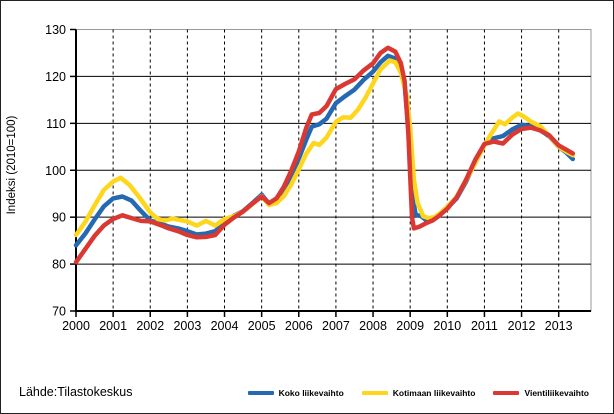 The width and height of the screenshot is (614, 414). What do you see at coordinates (225, 326) in the screenshot?
I see `x-axis-tick-label: 2004` at bounding box center [225, 326].